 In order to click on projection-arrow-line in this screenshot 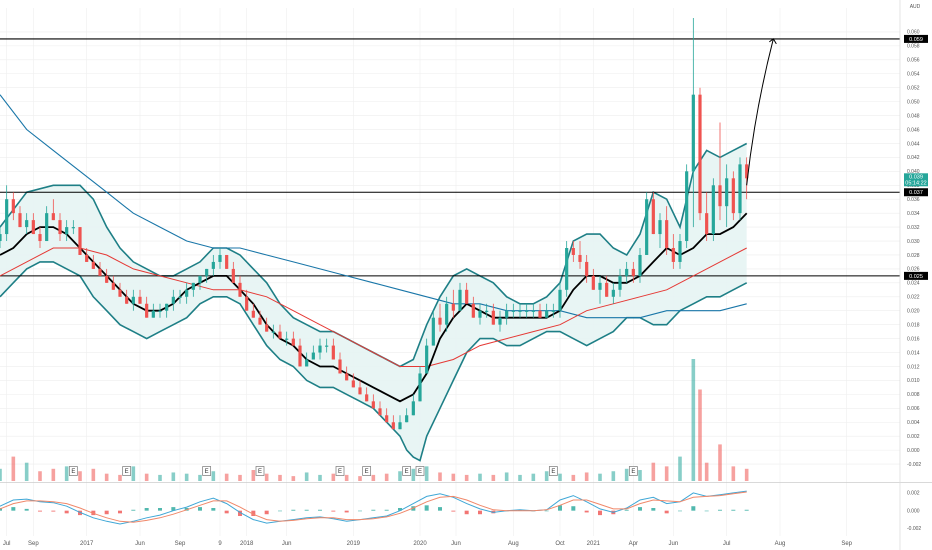, I will do `click(760, 112)`.